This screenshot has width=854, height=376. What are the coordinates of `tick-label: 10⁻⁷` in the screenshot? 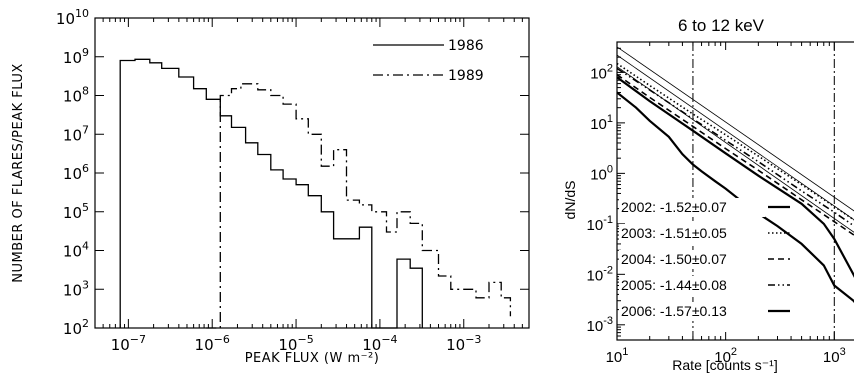 It's located at (128, 343).